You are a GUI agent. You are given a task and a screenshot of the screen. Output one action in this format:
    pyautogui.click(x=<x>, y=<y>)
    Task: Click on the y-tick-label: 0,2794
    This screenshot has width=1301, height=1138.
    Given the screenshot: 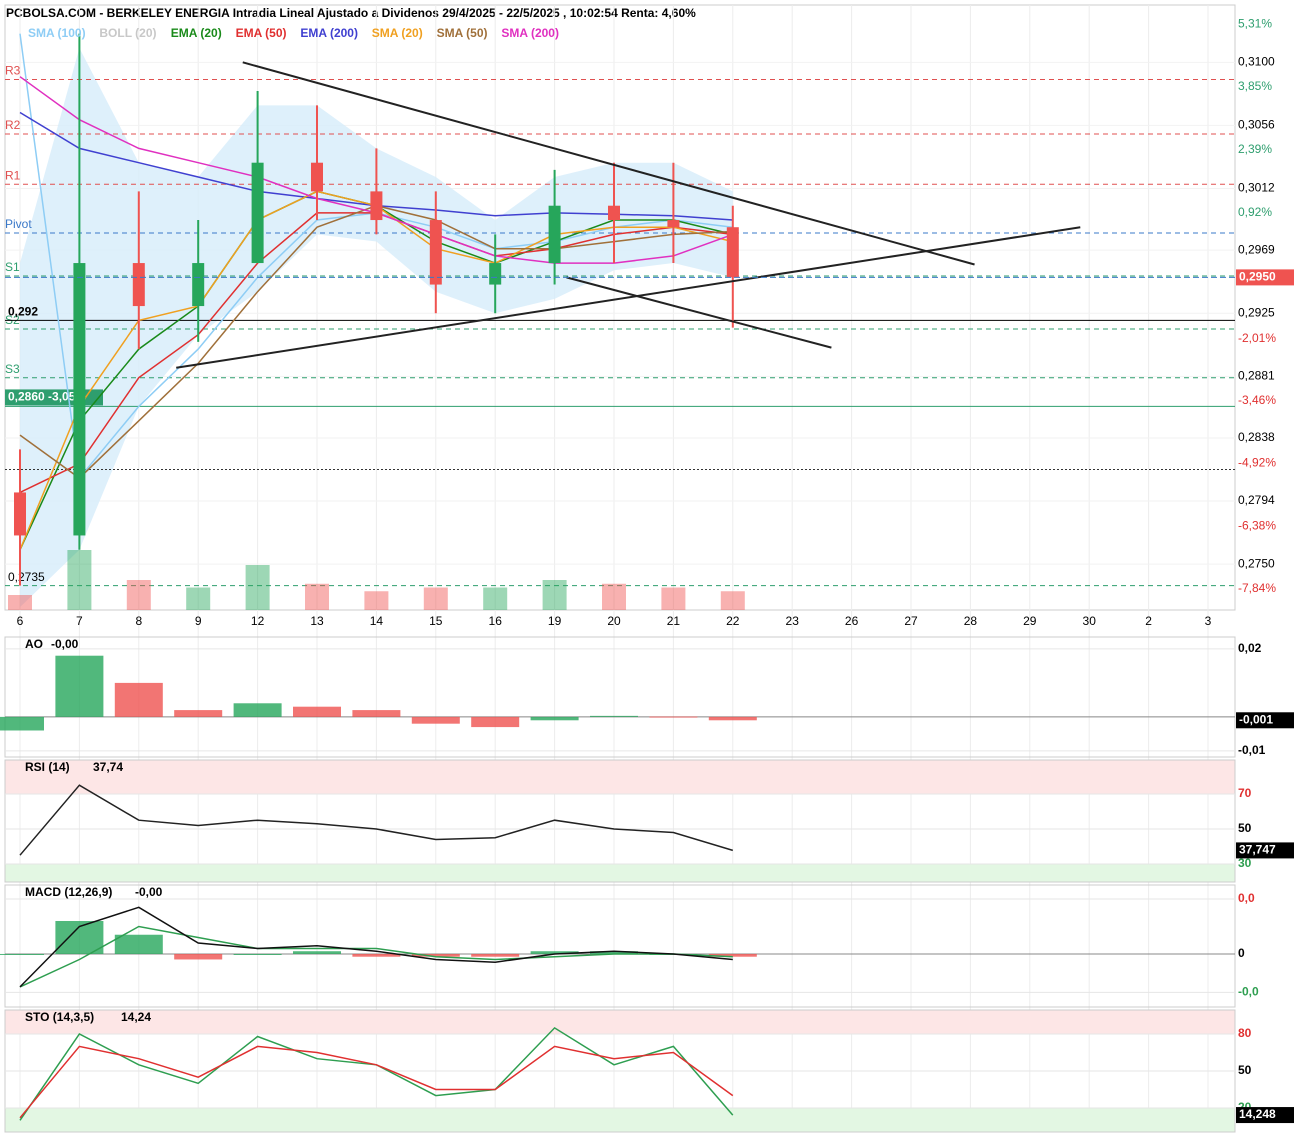 What is the action you would take?
    pyautogui.click(x=1256, y=500)
    